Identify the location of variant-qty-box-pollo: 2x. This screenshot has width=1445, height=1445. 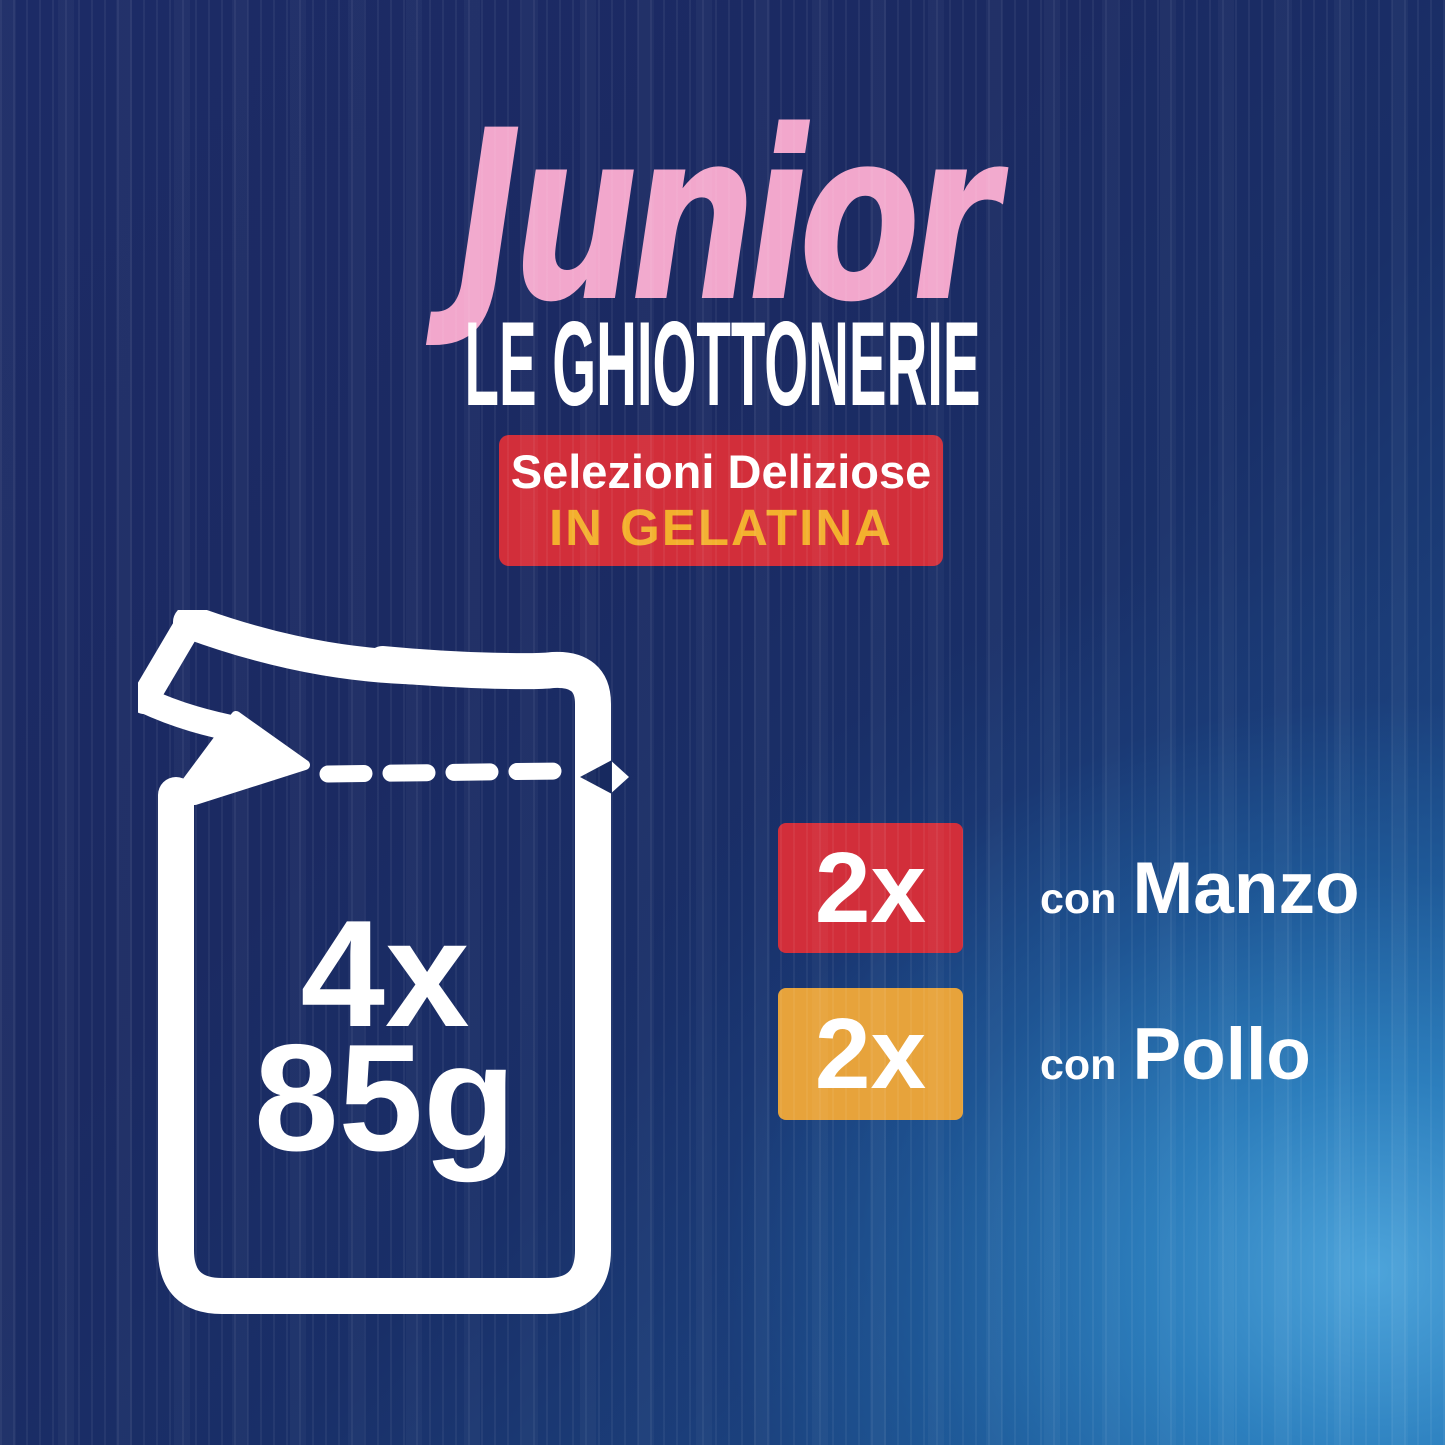
(870, 1054).